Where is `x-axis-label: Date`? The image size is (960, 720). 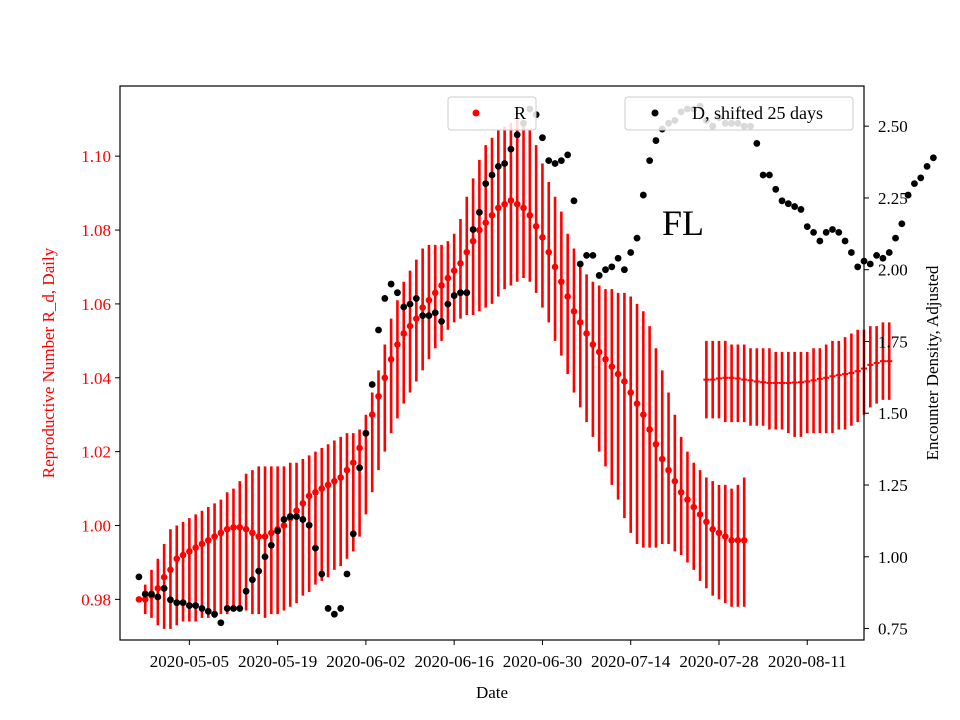 x-axis-label: Date is located at coordinates (492, 692).